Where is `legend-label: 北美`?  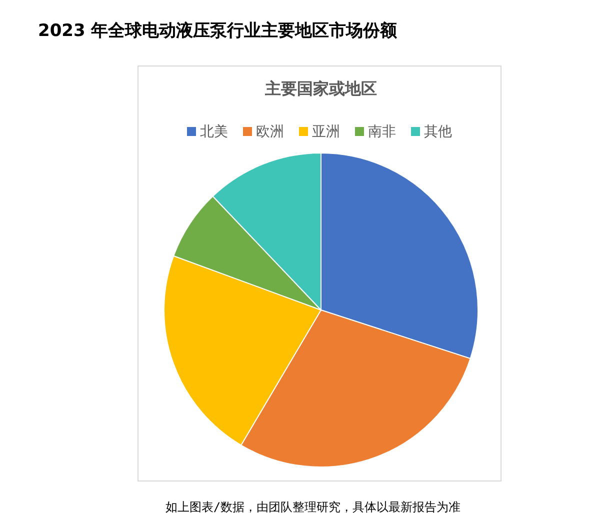 legend-label: 北美 is located at coordinates (214, 132).